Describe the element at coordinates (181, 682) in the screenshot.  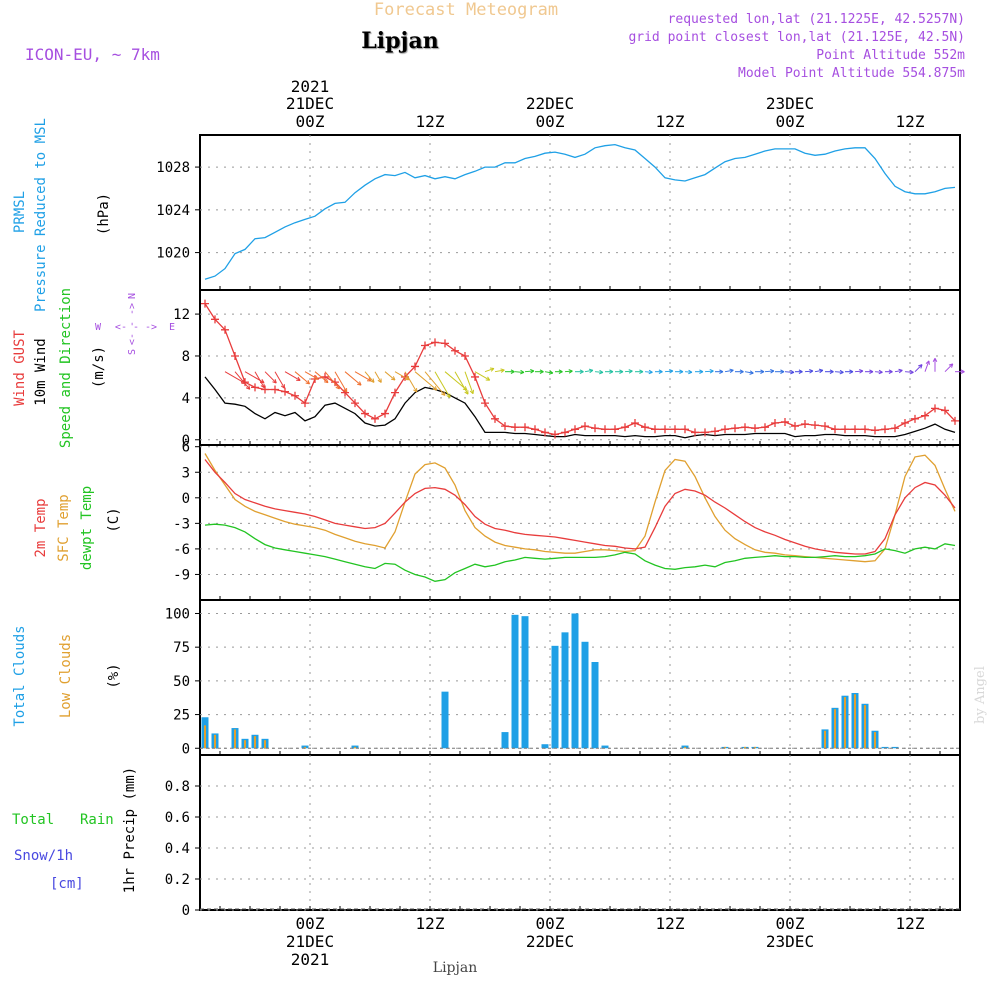
I see `y-tick-label: 50` at that location.